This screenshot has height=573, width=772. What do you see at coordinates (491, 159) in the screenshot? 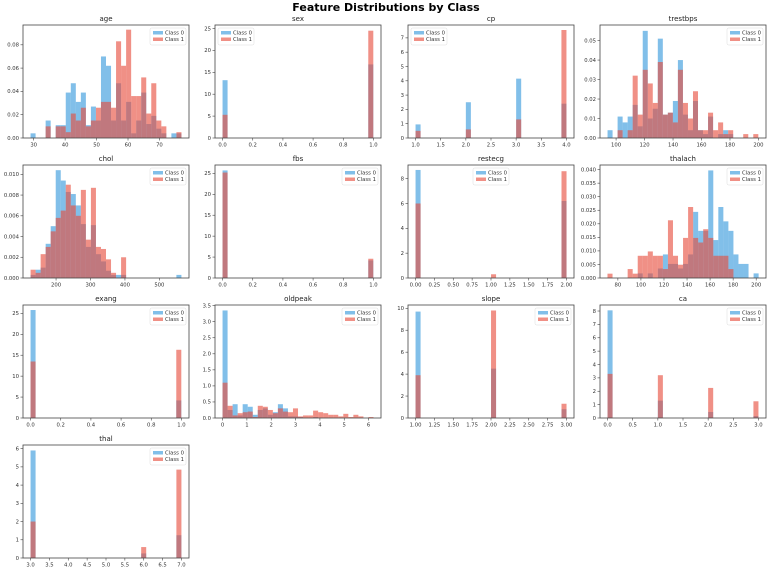
I see `panel-title: restecg` at bounding box center [491, 159].